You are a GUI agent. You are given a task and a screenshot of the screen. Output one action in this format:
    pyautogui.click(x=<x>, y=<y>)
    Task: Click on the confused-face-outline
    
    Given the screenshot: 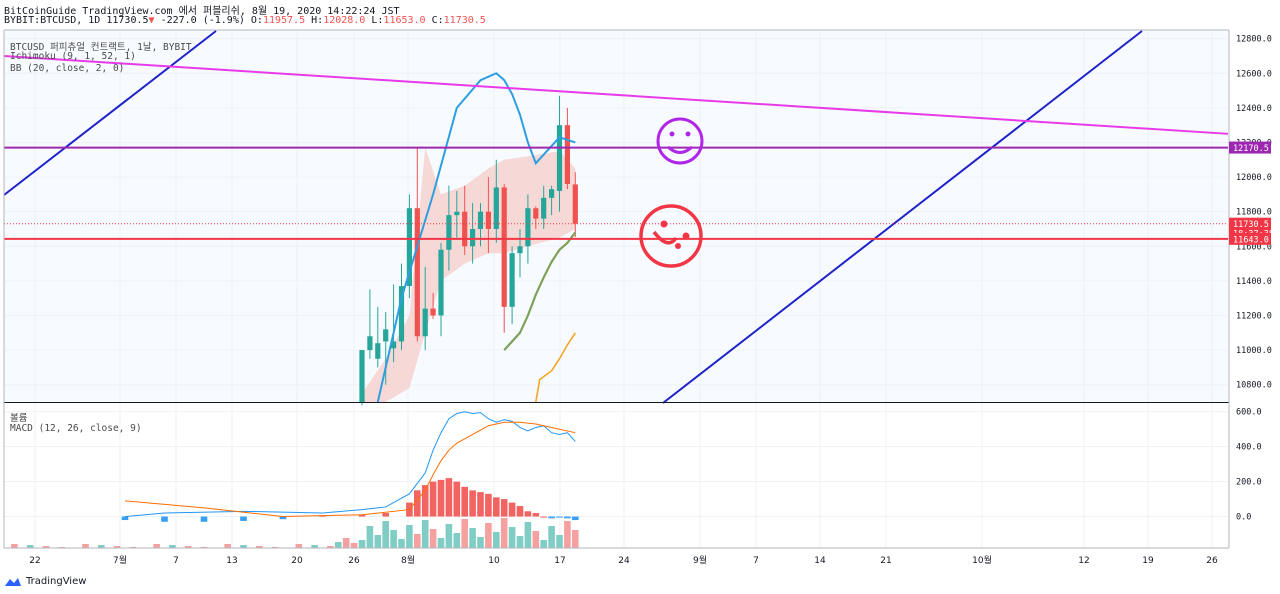 What is the action you would take?
    pyautogui.click(x=671, y=236)
    